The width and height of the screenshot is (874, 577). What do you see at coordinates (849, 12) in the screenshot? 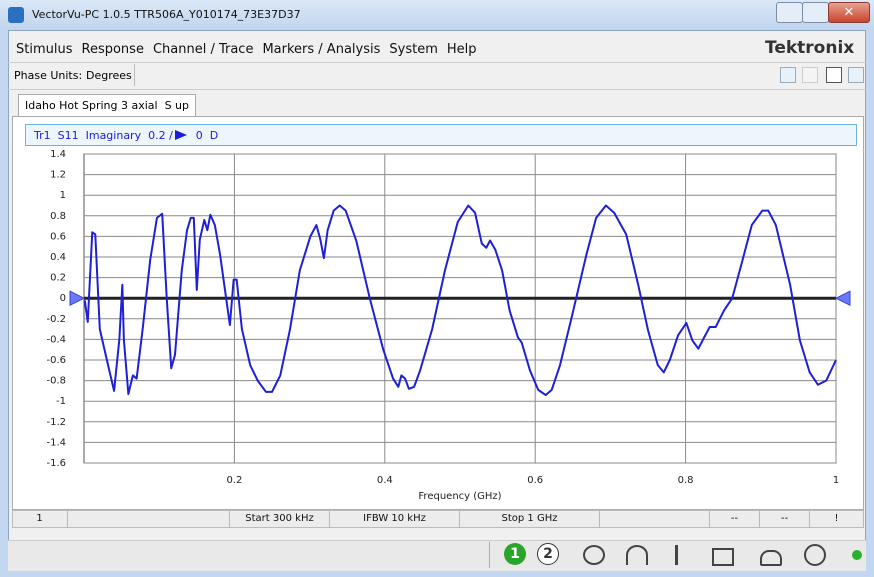
I see `close-button: ✕` at bounding box center [849, 12].